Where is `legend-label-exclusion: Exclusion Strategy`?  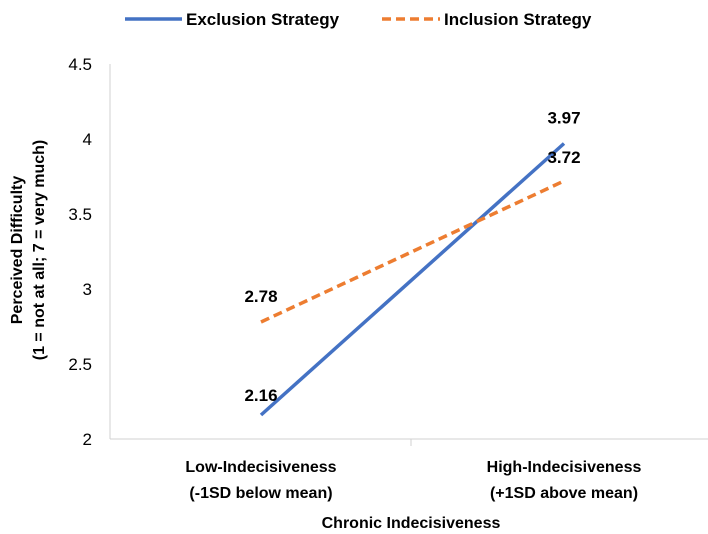
legend-label-exclusion: Exclusion Strategy is located at coordinates (263, 19).